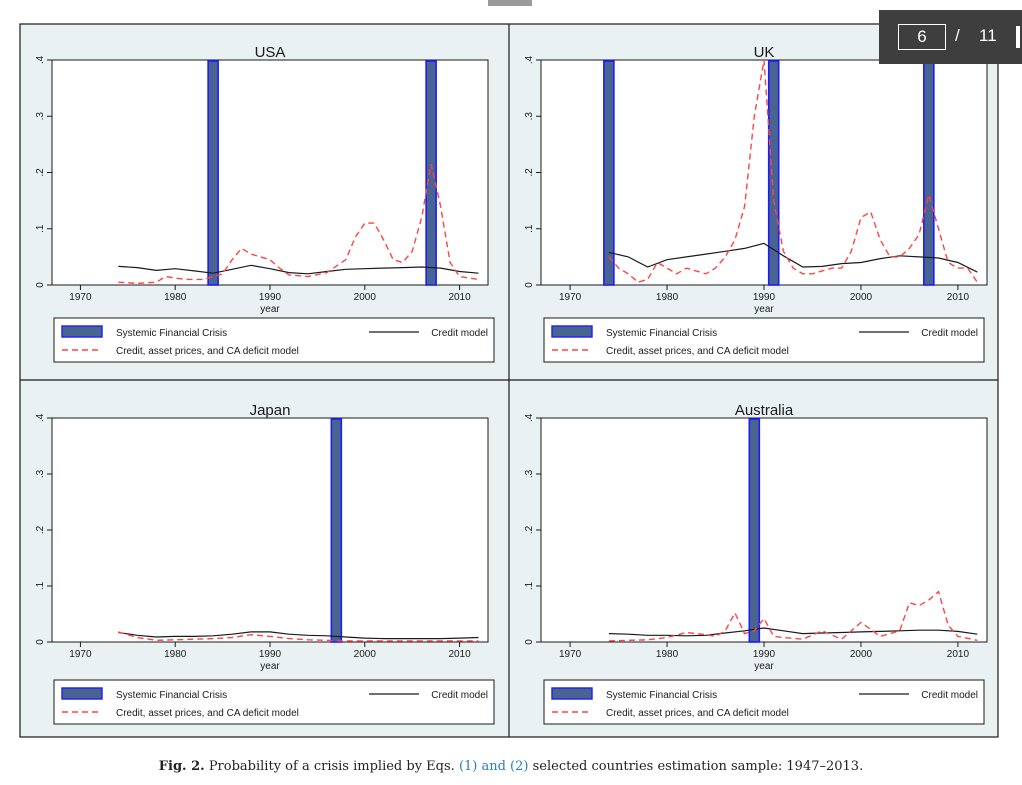 Image resolution: width=1022 pixels, height=785 pixels. Describe the element at coordinates (40, 228) in the screenshot. I see `y-tick-label-usa-1: .1` at that location.